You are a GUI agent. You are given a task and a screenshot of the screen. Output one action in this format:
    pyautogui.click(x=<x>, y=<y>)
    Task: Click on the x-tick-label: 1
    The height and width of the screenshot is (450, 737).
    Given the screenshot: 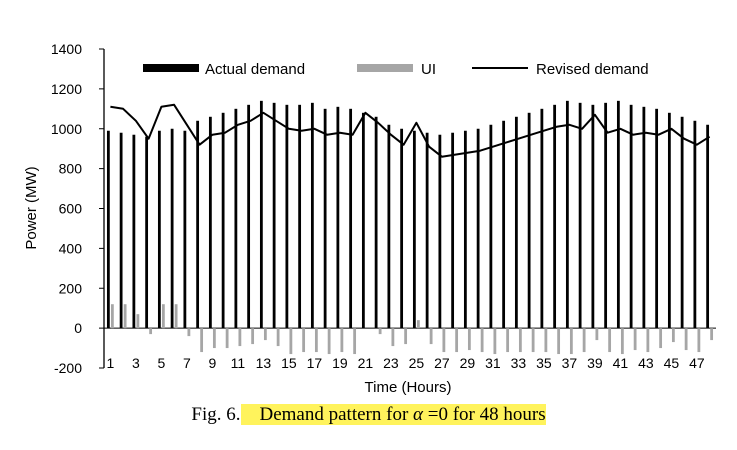 What is the action you would take?
    pyautogui.click(x=110, y=363)
    